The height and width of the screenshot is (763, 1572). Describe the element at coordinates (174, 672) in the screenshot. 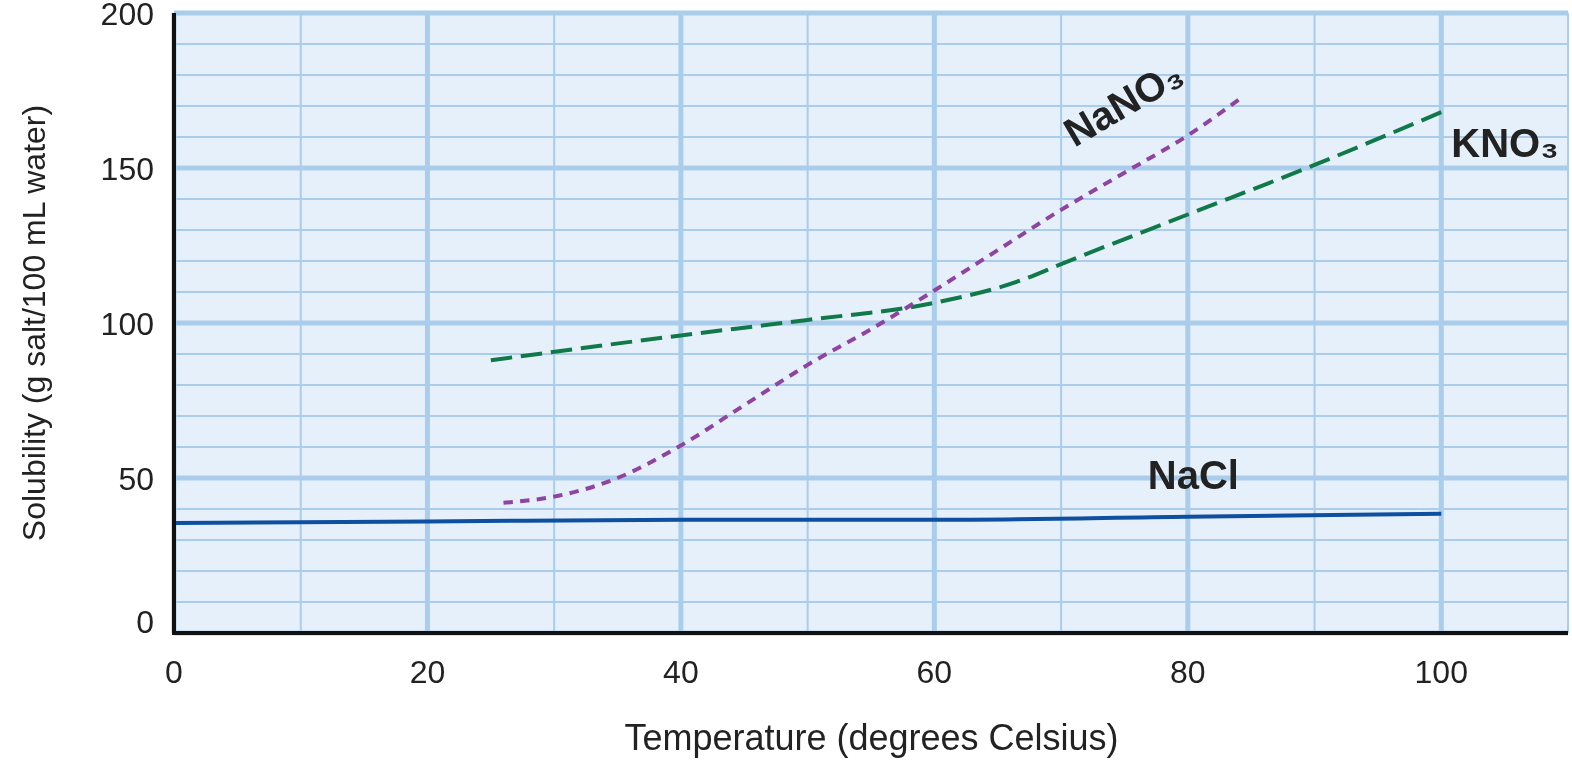

I see `x-tick-label: 0` at that location.